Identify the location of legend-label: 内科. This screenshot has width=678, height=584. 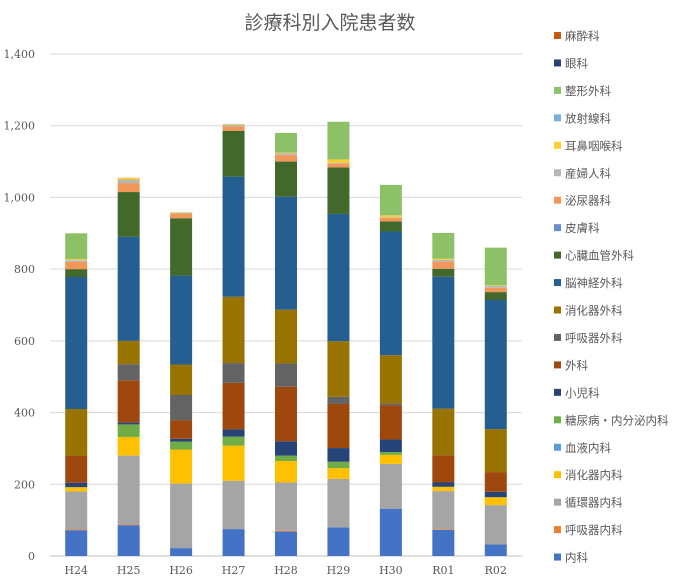
(576, 558).